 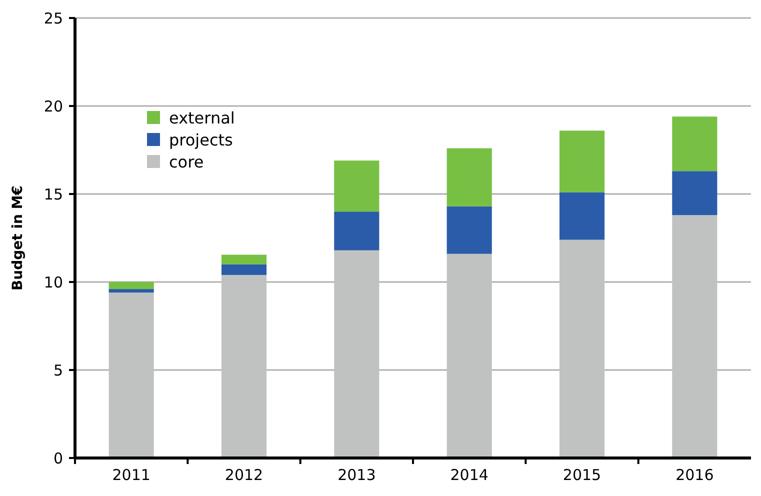 What do you see at coordinates (53, 106) in the screenshot?
I see `y-tick-label: 20` at bounding box center [53, 106].